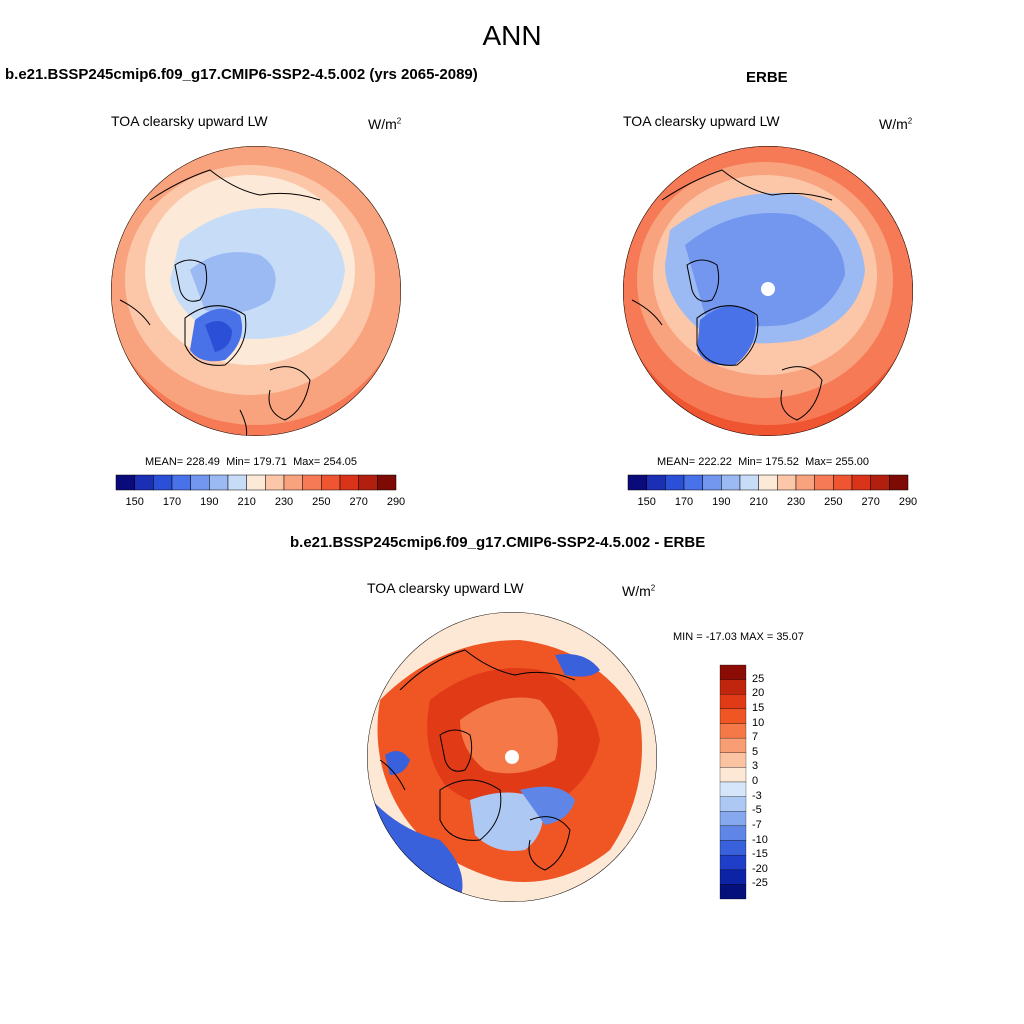 This screenshot has height=1024, width=1024. Describe the element at coordinates (701, 121) in the screenshot. I see `panel2-variable: TOA clearsky upward LW` at that location.